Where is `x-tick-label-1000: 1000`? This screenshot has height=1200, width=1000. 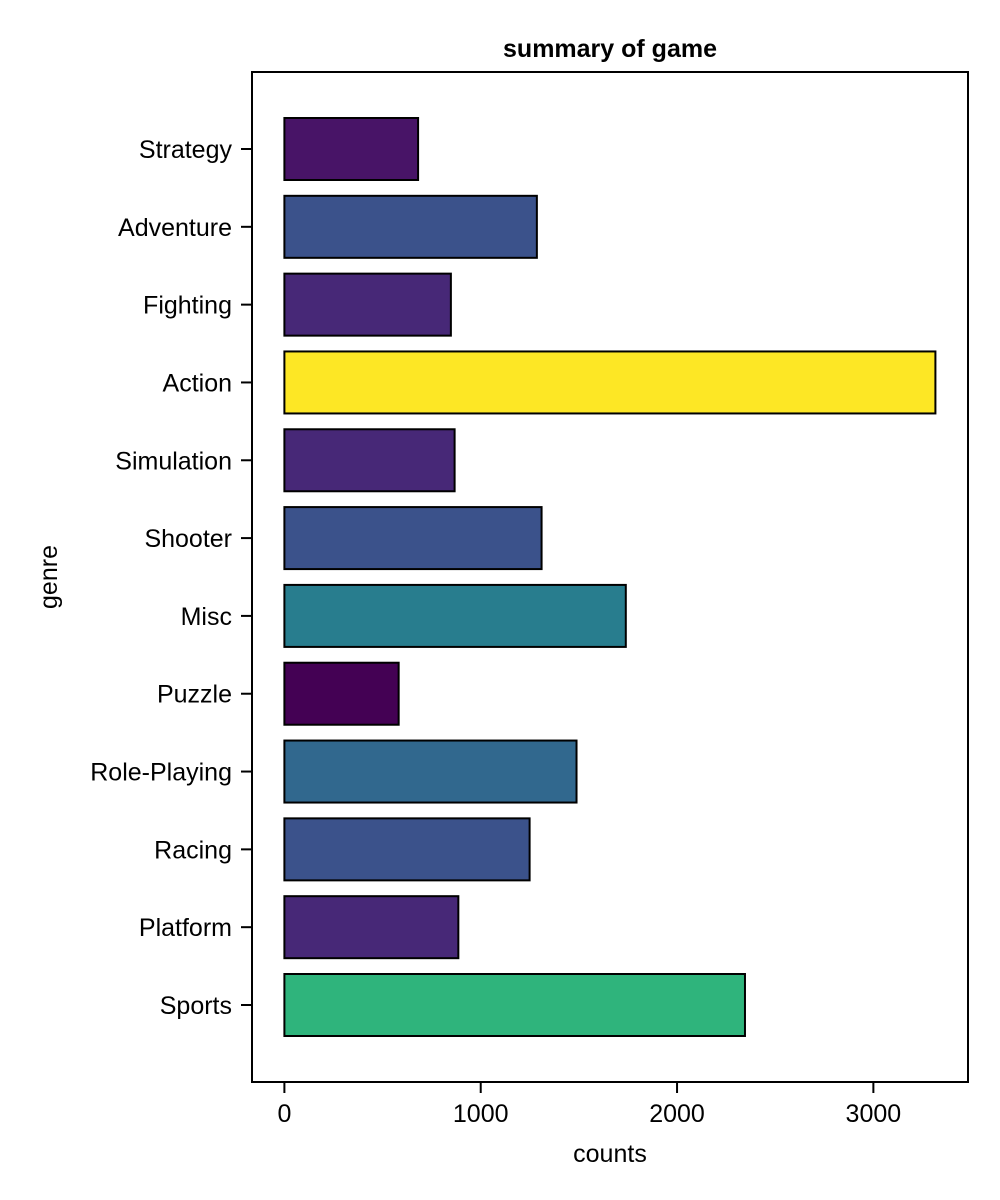 x-tick-label-1000: 1000 is located at coordinates (481, 1114).